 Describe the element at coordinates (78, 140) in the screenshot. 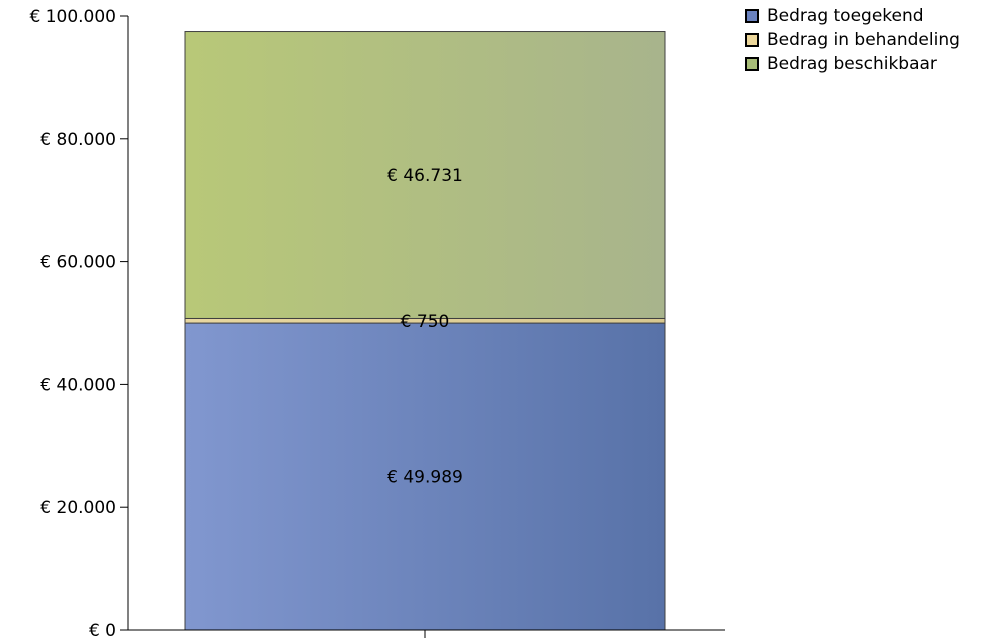

I see `y-tick-label-4: € 80.000` at that location.